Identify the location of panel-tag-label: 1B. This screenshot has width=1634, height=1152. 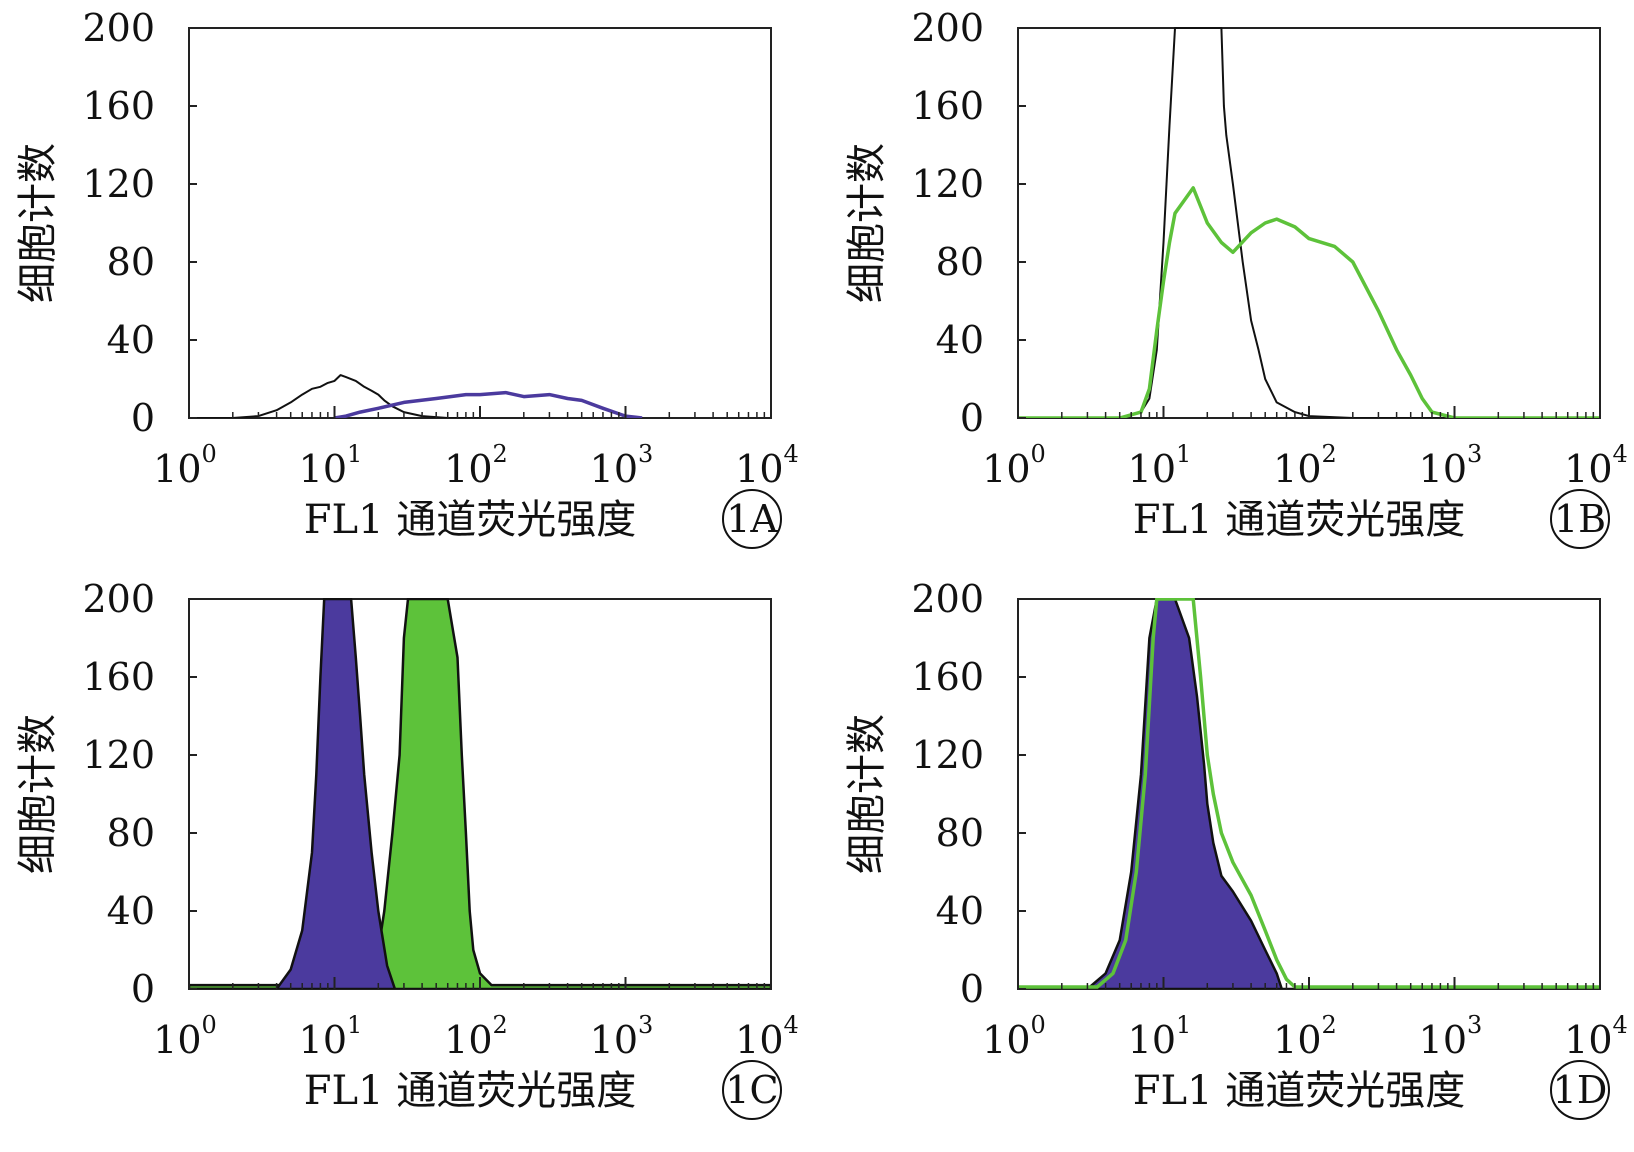
(1580, 519).